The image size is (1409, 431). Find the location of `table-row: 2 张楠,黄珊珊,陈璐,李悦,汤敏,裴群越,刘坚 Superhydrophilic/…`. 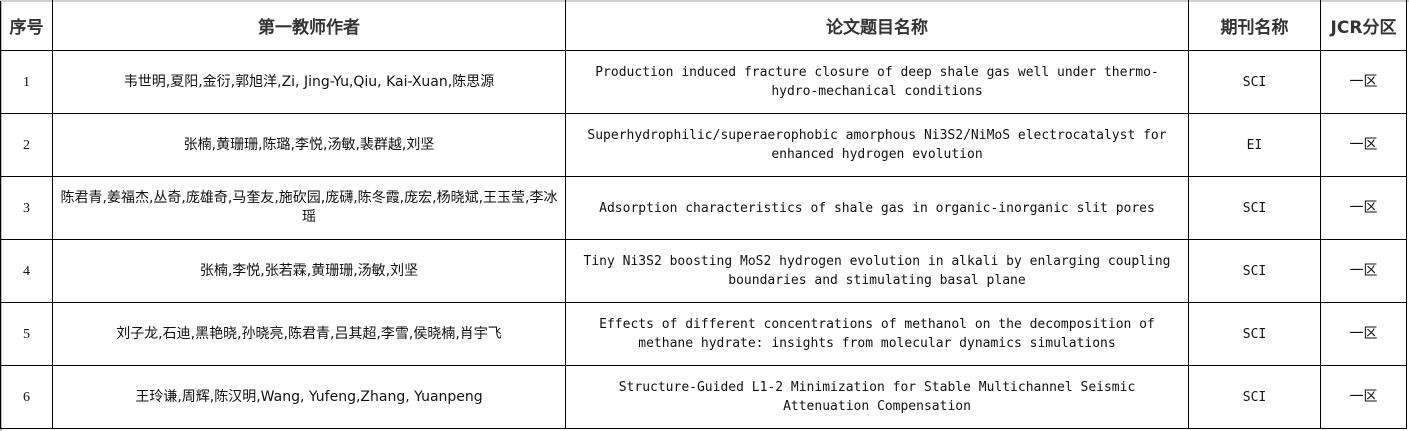

table-row: 2 张楠,黄珊珊,陈璐,李悦,汤敏,裴群越,刘坚 Superhydrophilic/… is located at coordinates (703, 145).